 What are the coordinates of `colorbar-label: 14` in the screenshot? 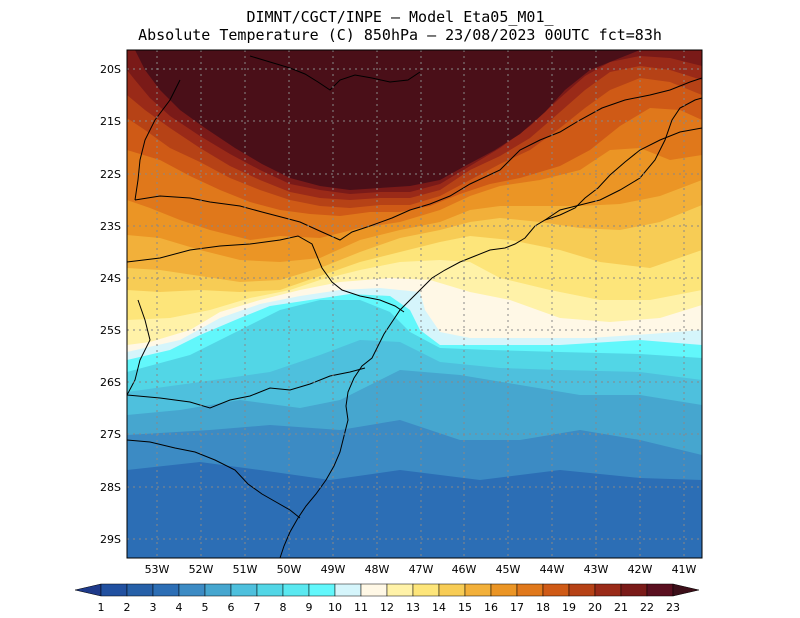 It's located at (439, 607).